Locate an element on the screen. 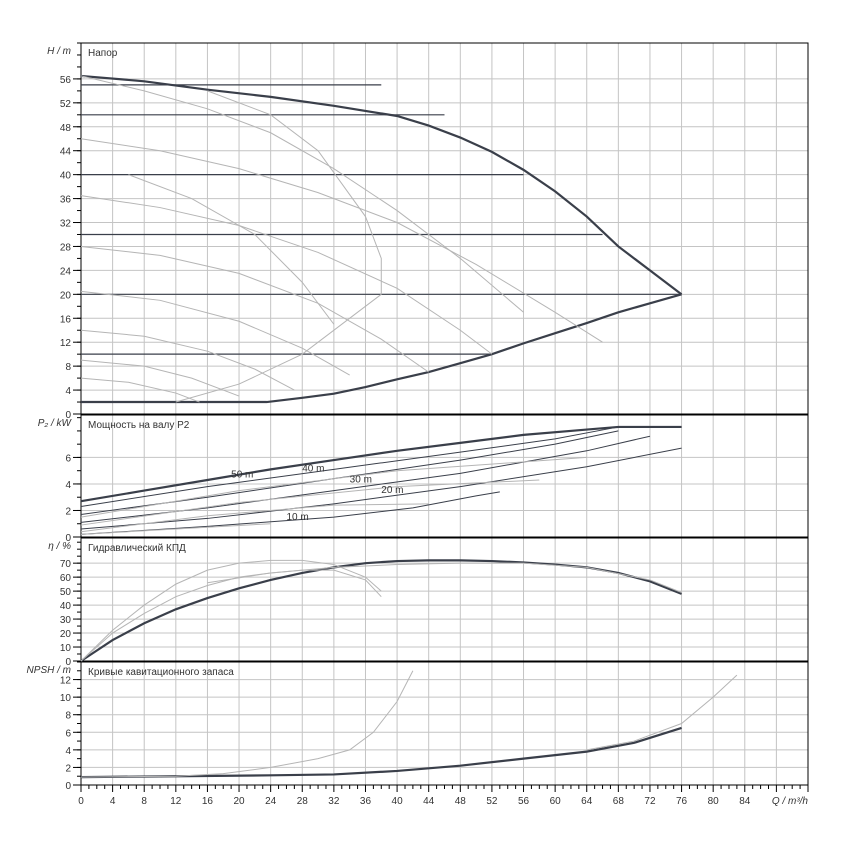 The image size is (850, 850). y-tick-label: 48 is located at coordinates (66, 128).